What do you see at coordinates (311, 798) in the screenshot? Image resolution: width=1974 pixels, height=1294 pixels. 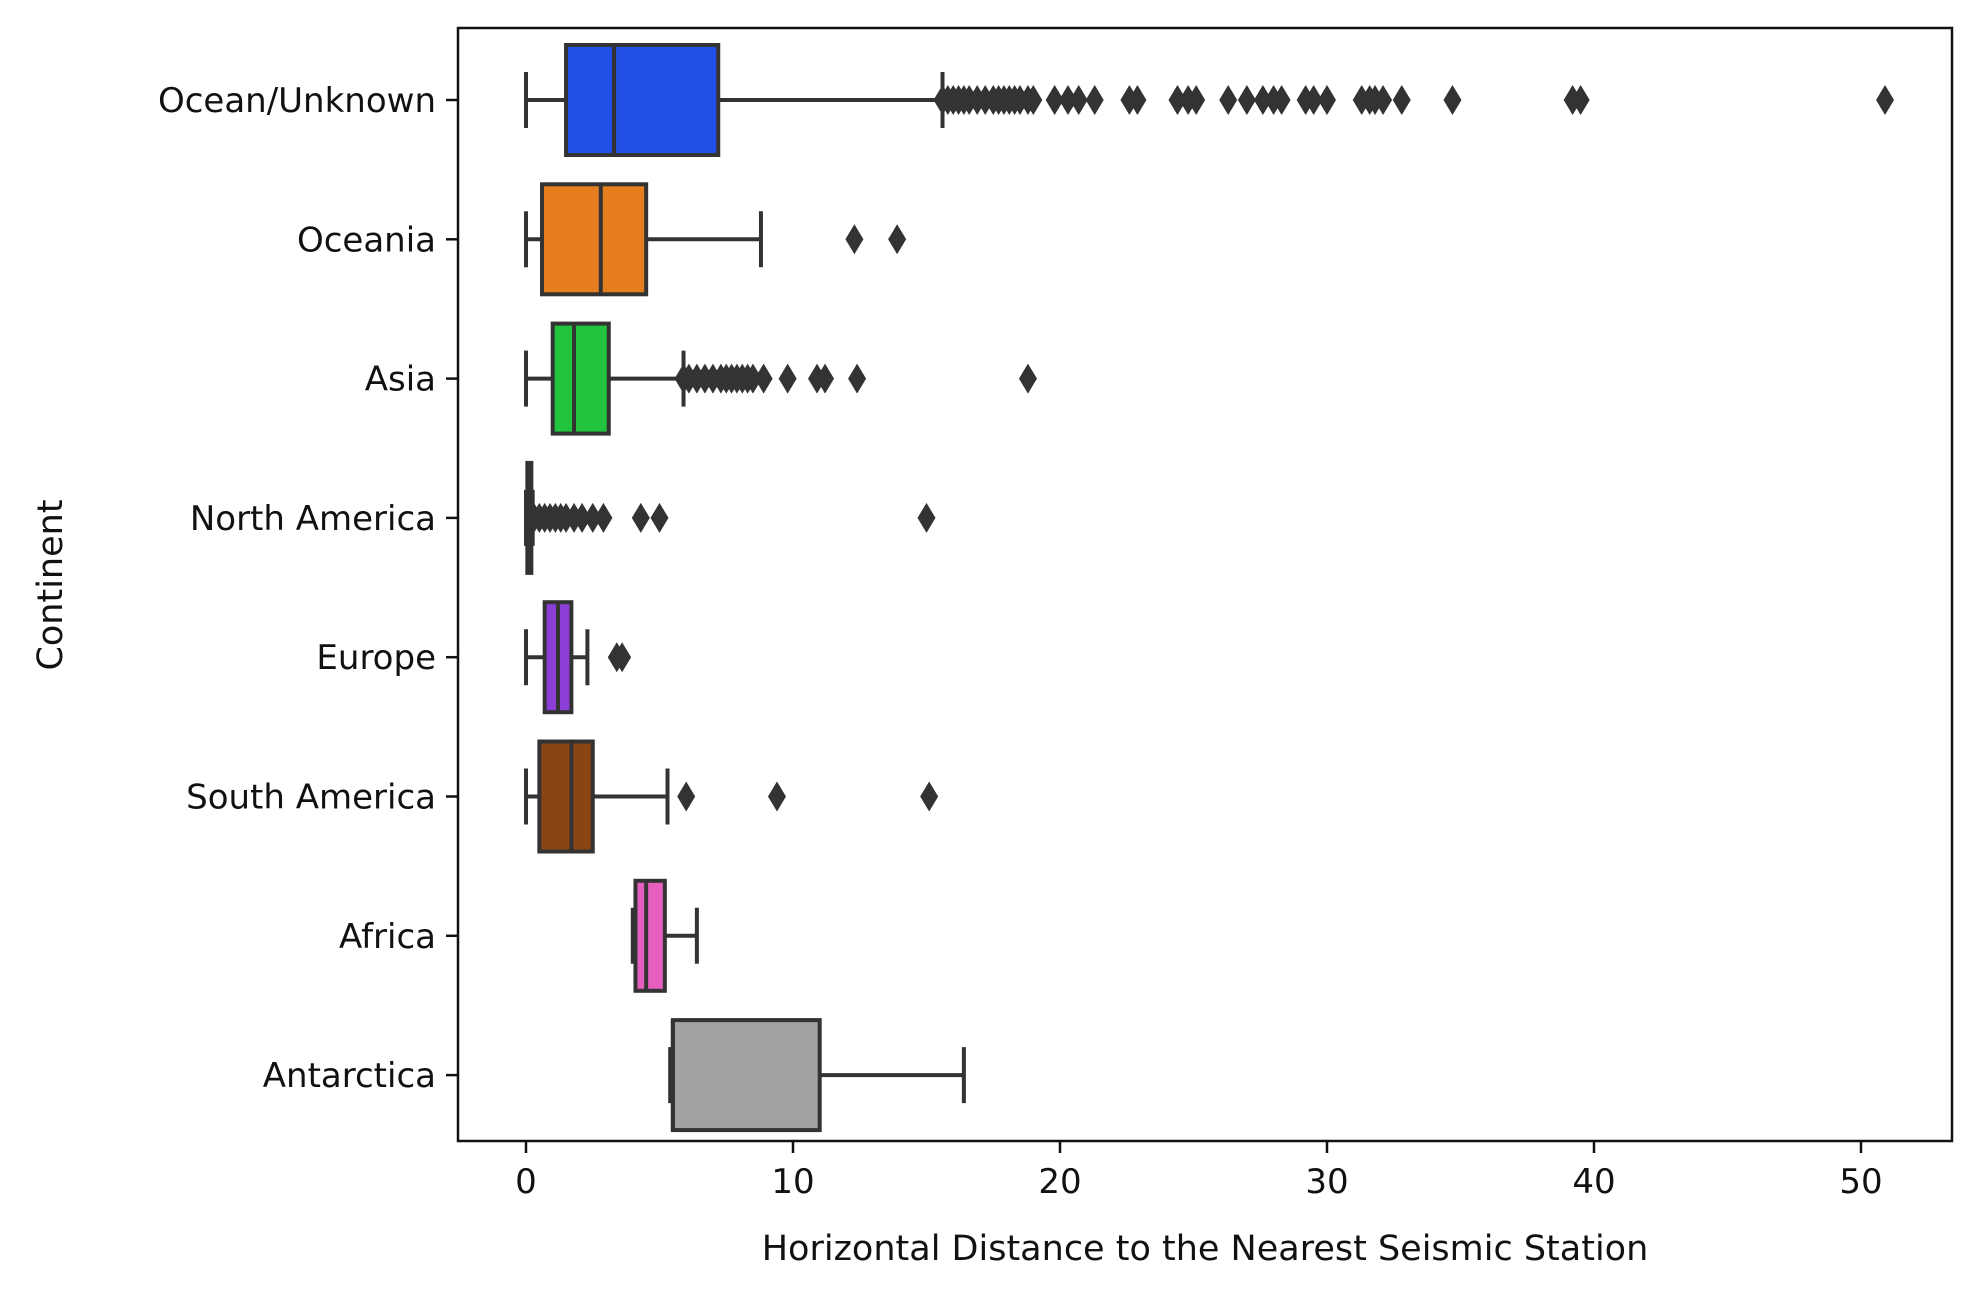 I see `y-tick-label: South America` at bounding box center [311, 798].